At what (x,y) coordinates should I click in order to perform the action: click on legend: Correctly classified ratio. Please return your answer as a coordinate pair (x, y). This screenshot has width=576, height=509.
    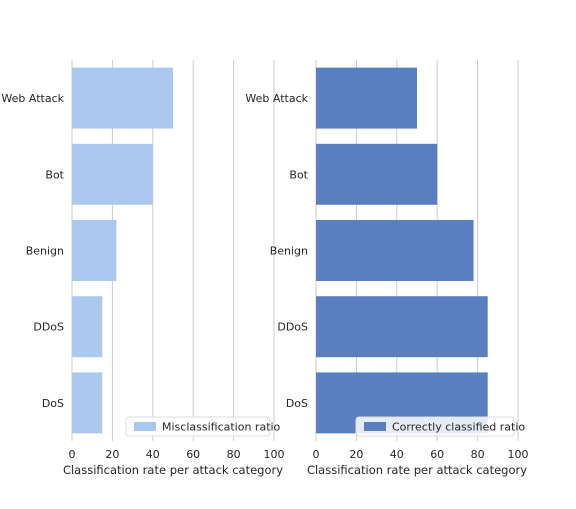
    Looking at the image, I should click on (440, 426).